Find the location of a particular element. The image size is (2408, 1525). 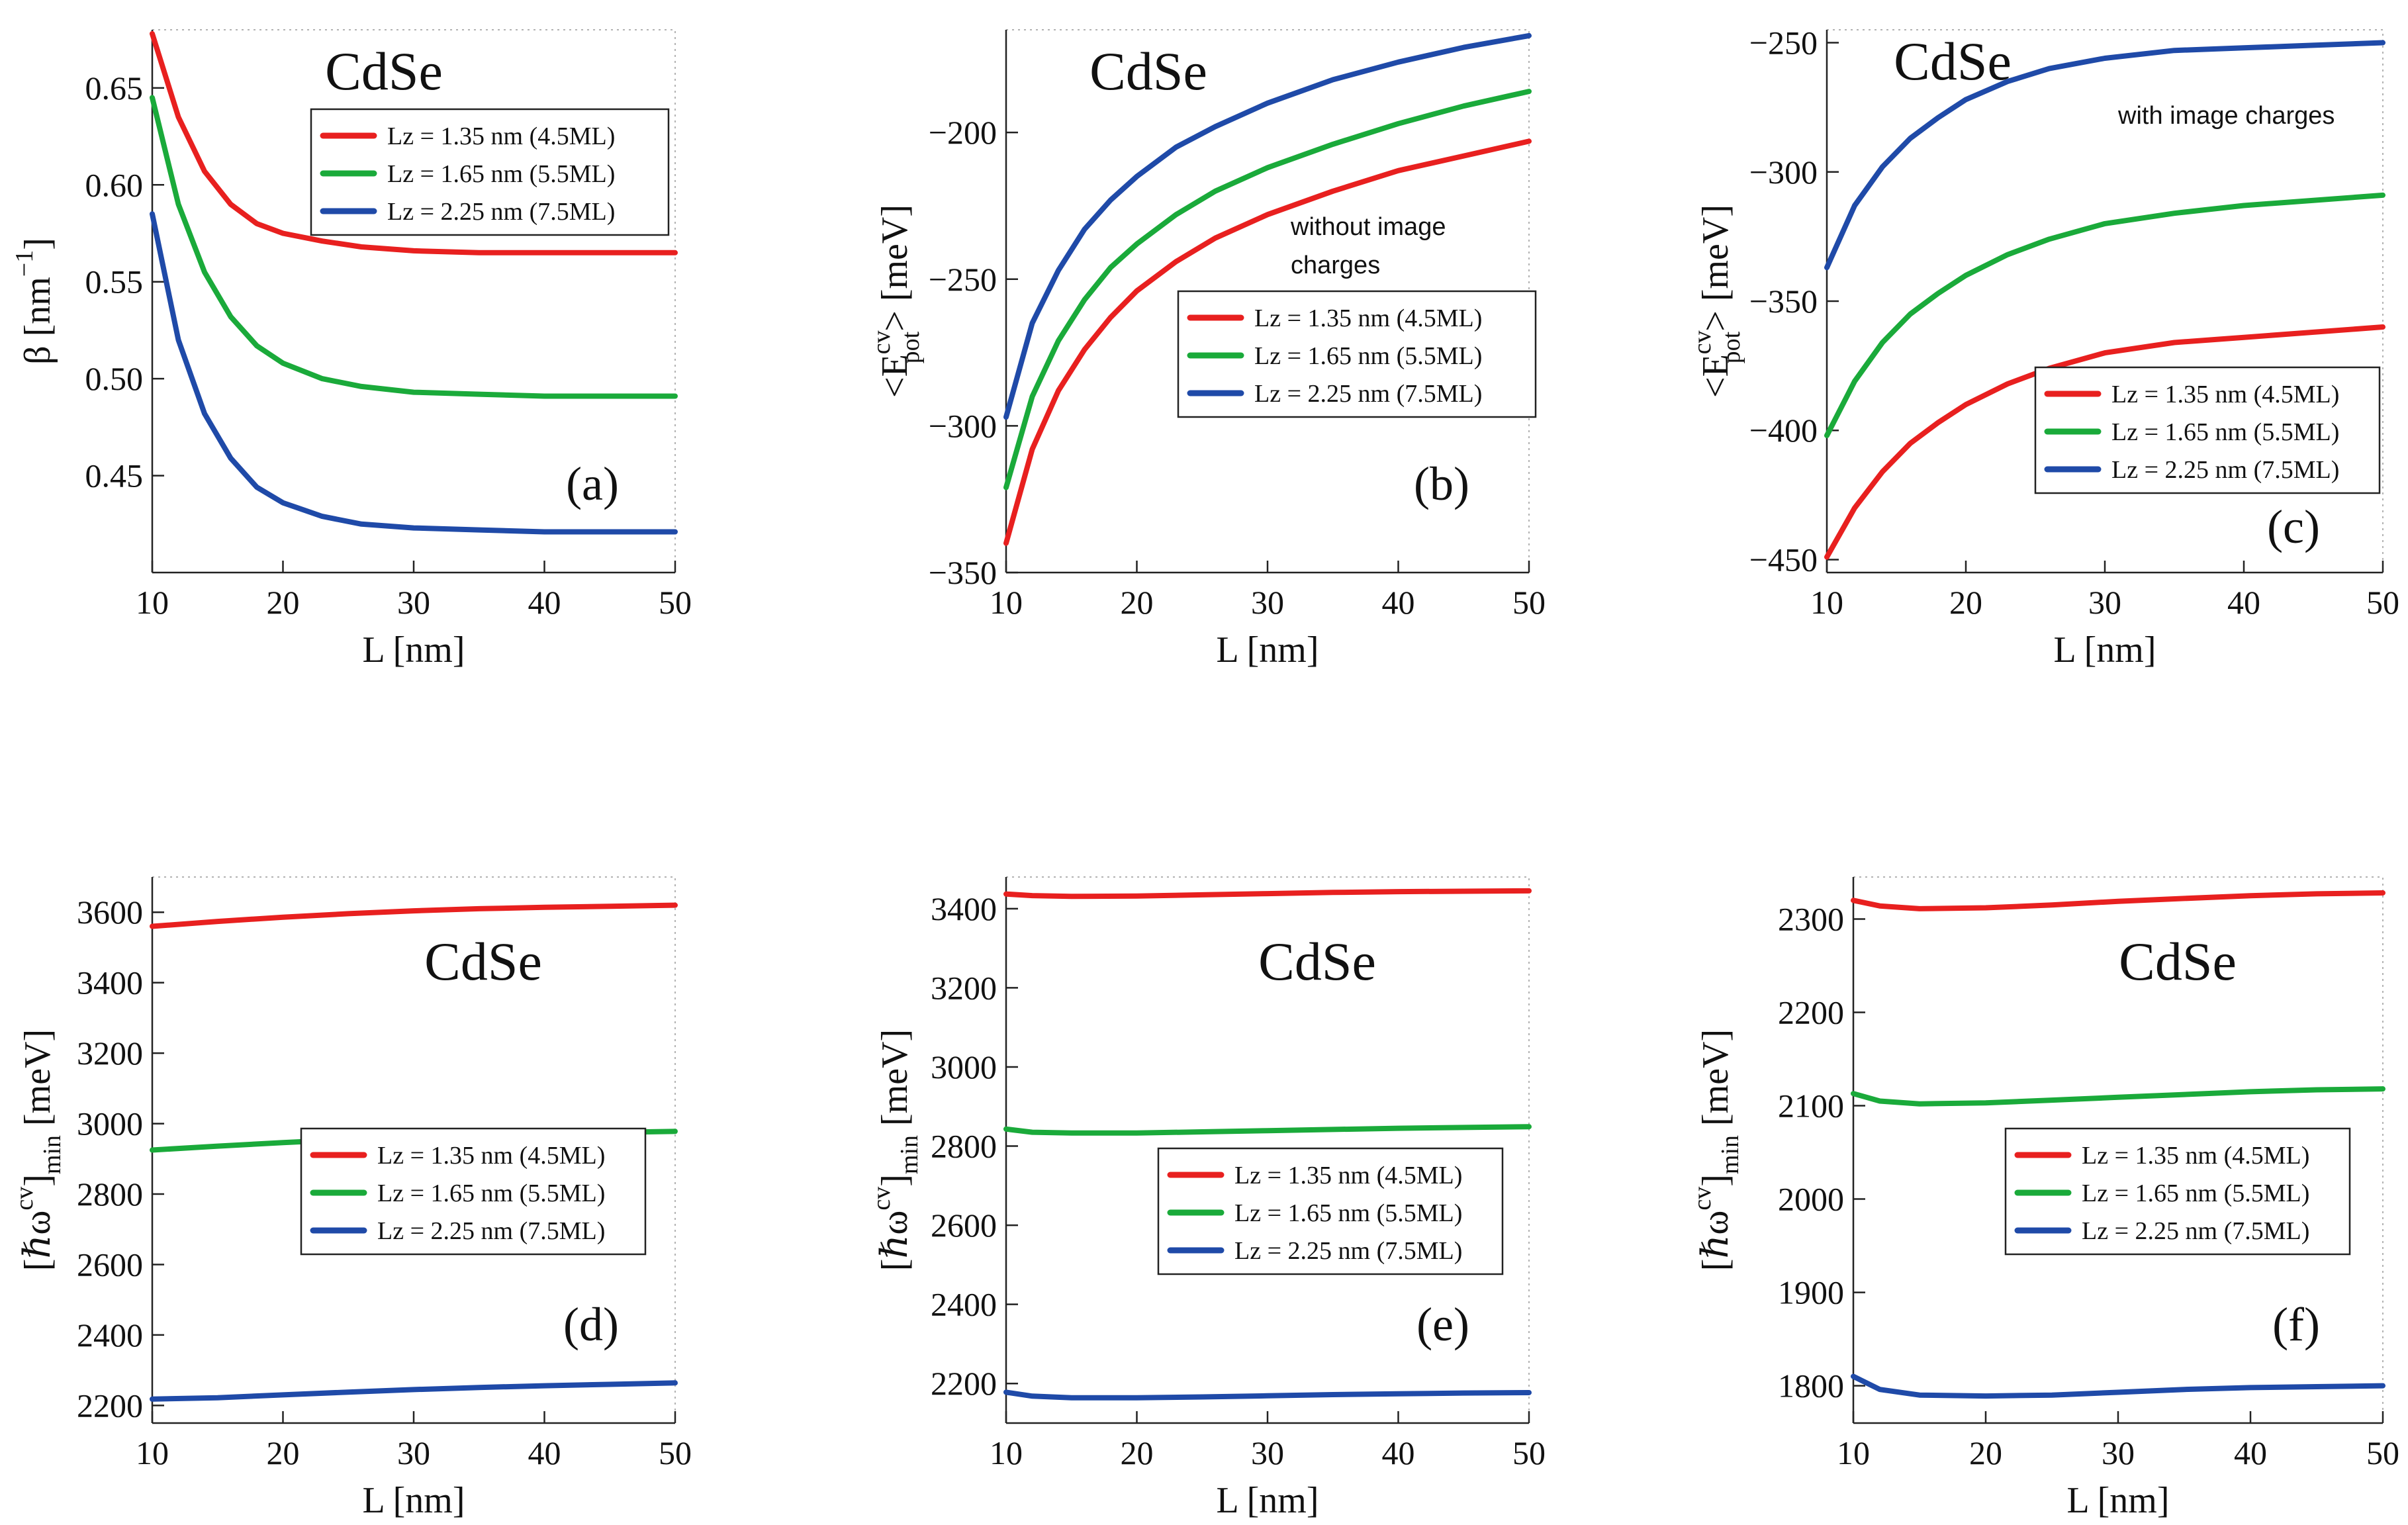

y-tick-label: 0.60 is located at coordinates (115, 185).